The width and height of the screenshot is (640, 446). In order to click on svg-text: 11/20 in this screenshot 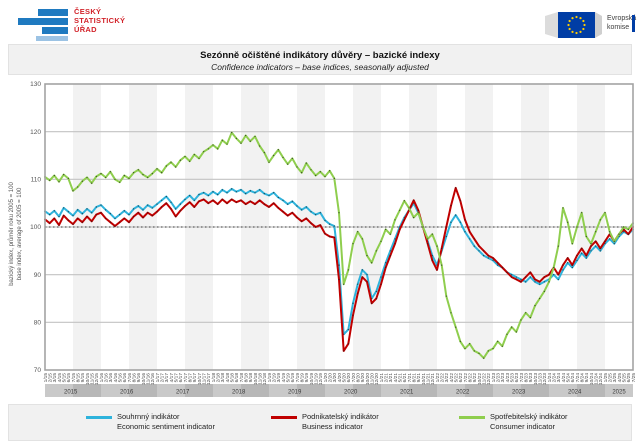, I will do `click(372, 379)`.